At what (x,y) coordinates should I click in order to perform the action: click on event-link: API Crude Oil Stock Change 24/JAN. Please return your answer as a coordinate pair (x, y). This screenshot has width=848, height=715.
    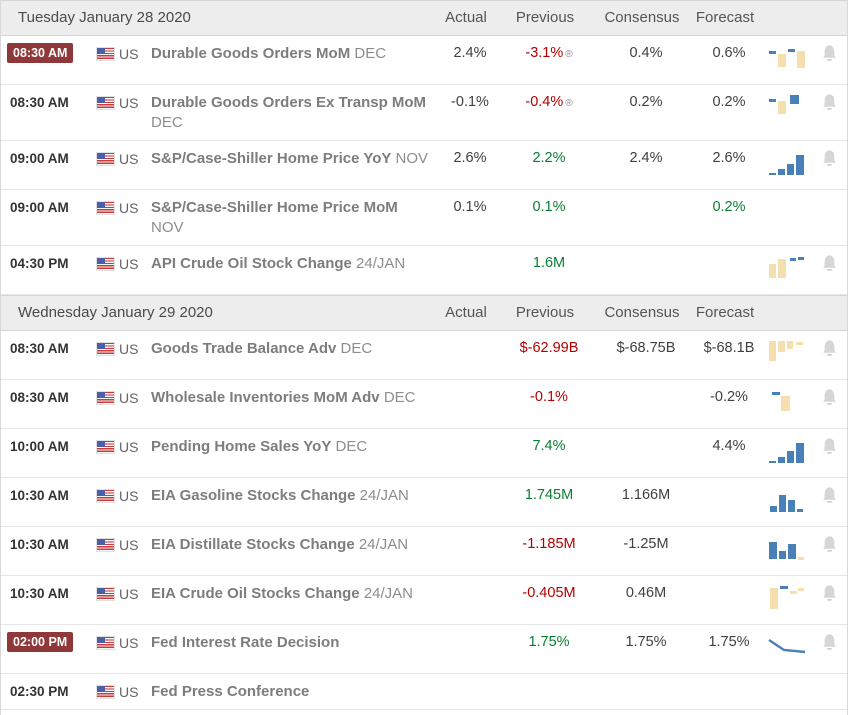
    Looking at the image, I should click on (278, 263).